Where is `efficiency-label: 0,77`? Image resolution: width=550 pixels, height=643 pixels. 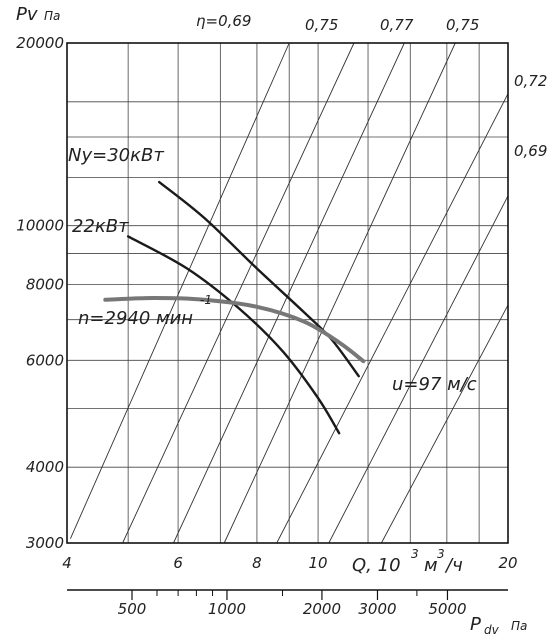
efficiency-label: 0,77 is located at coordinates (397, 25).